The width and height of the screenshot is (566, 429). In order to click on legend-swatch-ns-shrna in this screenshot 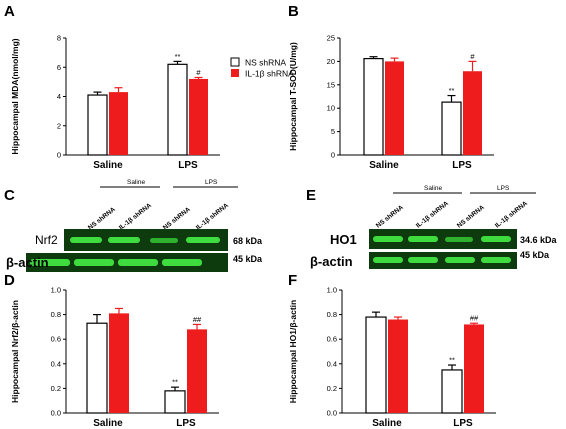, I will do `click(235, 62)`.